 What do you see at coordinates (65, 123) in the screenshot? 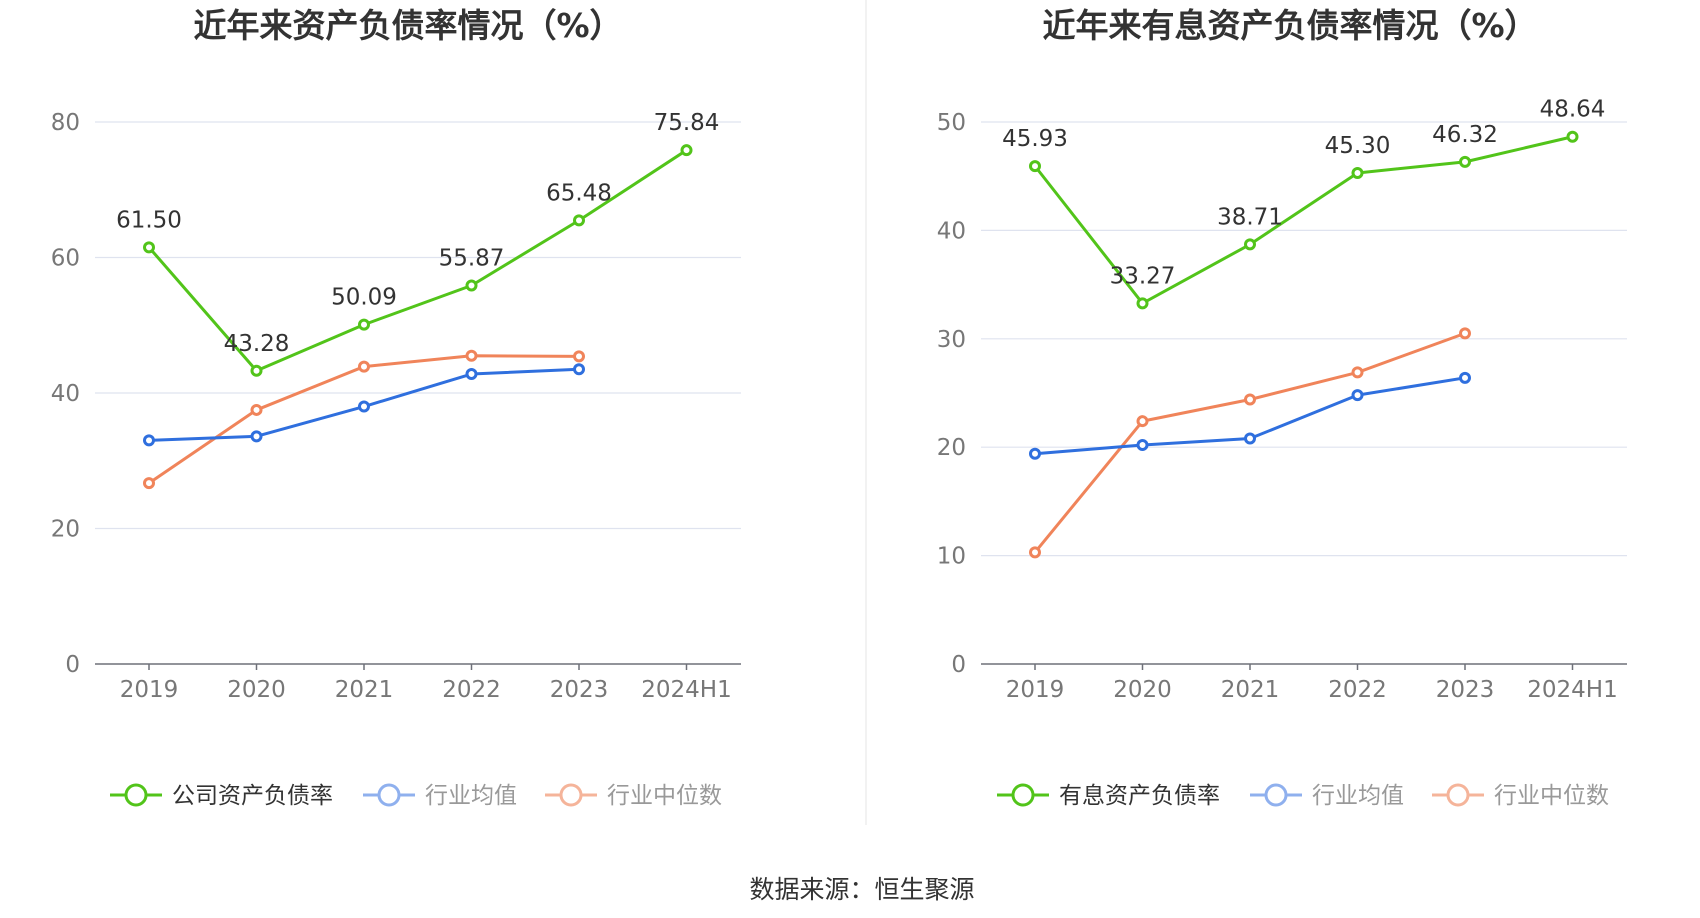
I see `y-tick-label: 80` at bounding box center [65, 123].